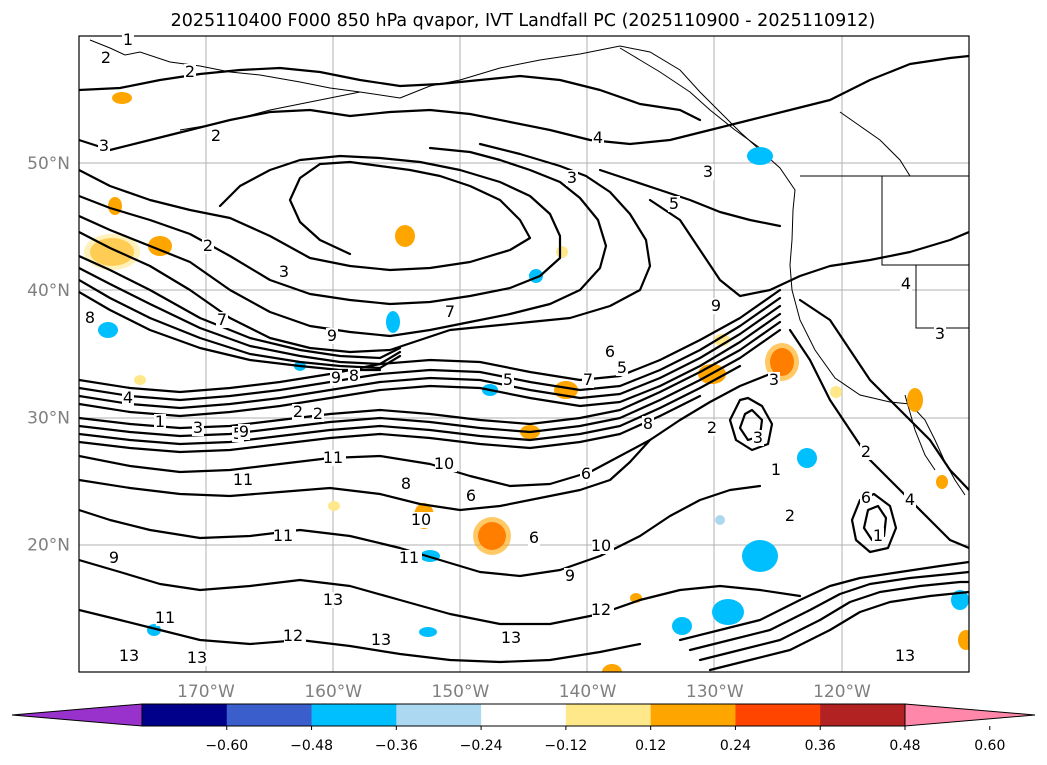 The width and height of the screenshot is (1047, 765). Describe the element at coordinates (48, 546) in the screenshot. I see `lat-label: 20°N` at that location.